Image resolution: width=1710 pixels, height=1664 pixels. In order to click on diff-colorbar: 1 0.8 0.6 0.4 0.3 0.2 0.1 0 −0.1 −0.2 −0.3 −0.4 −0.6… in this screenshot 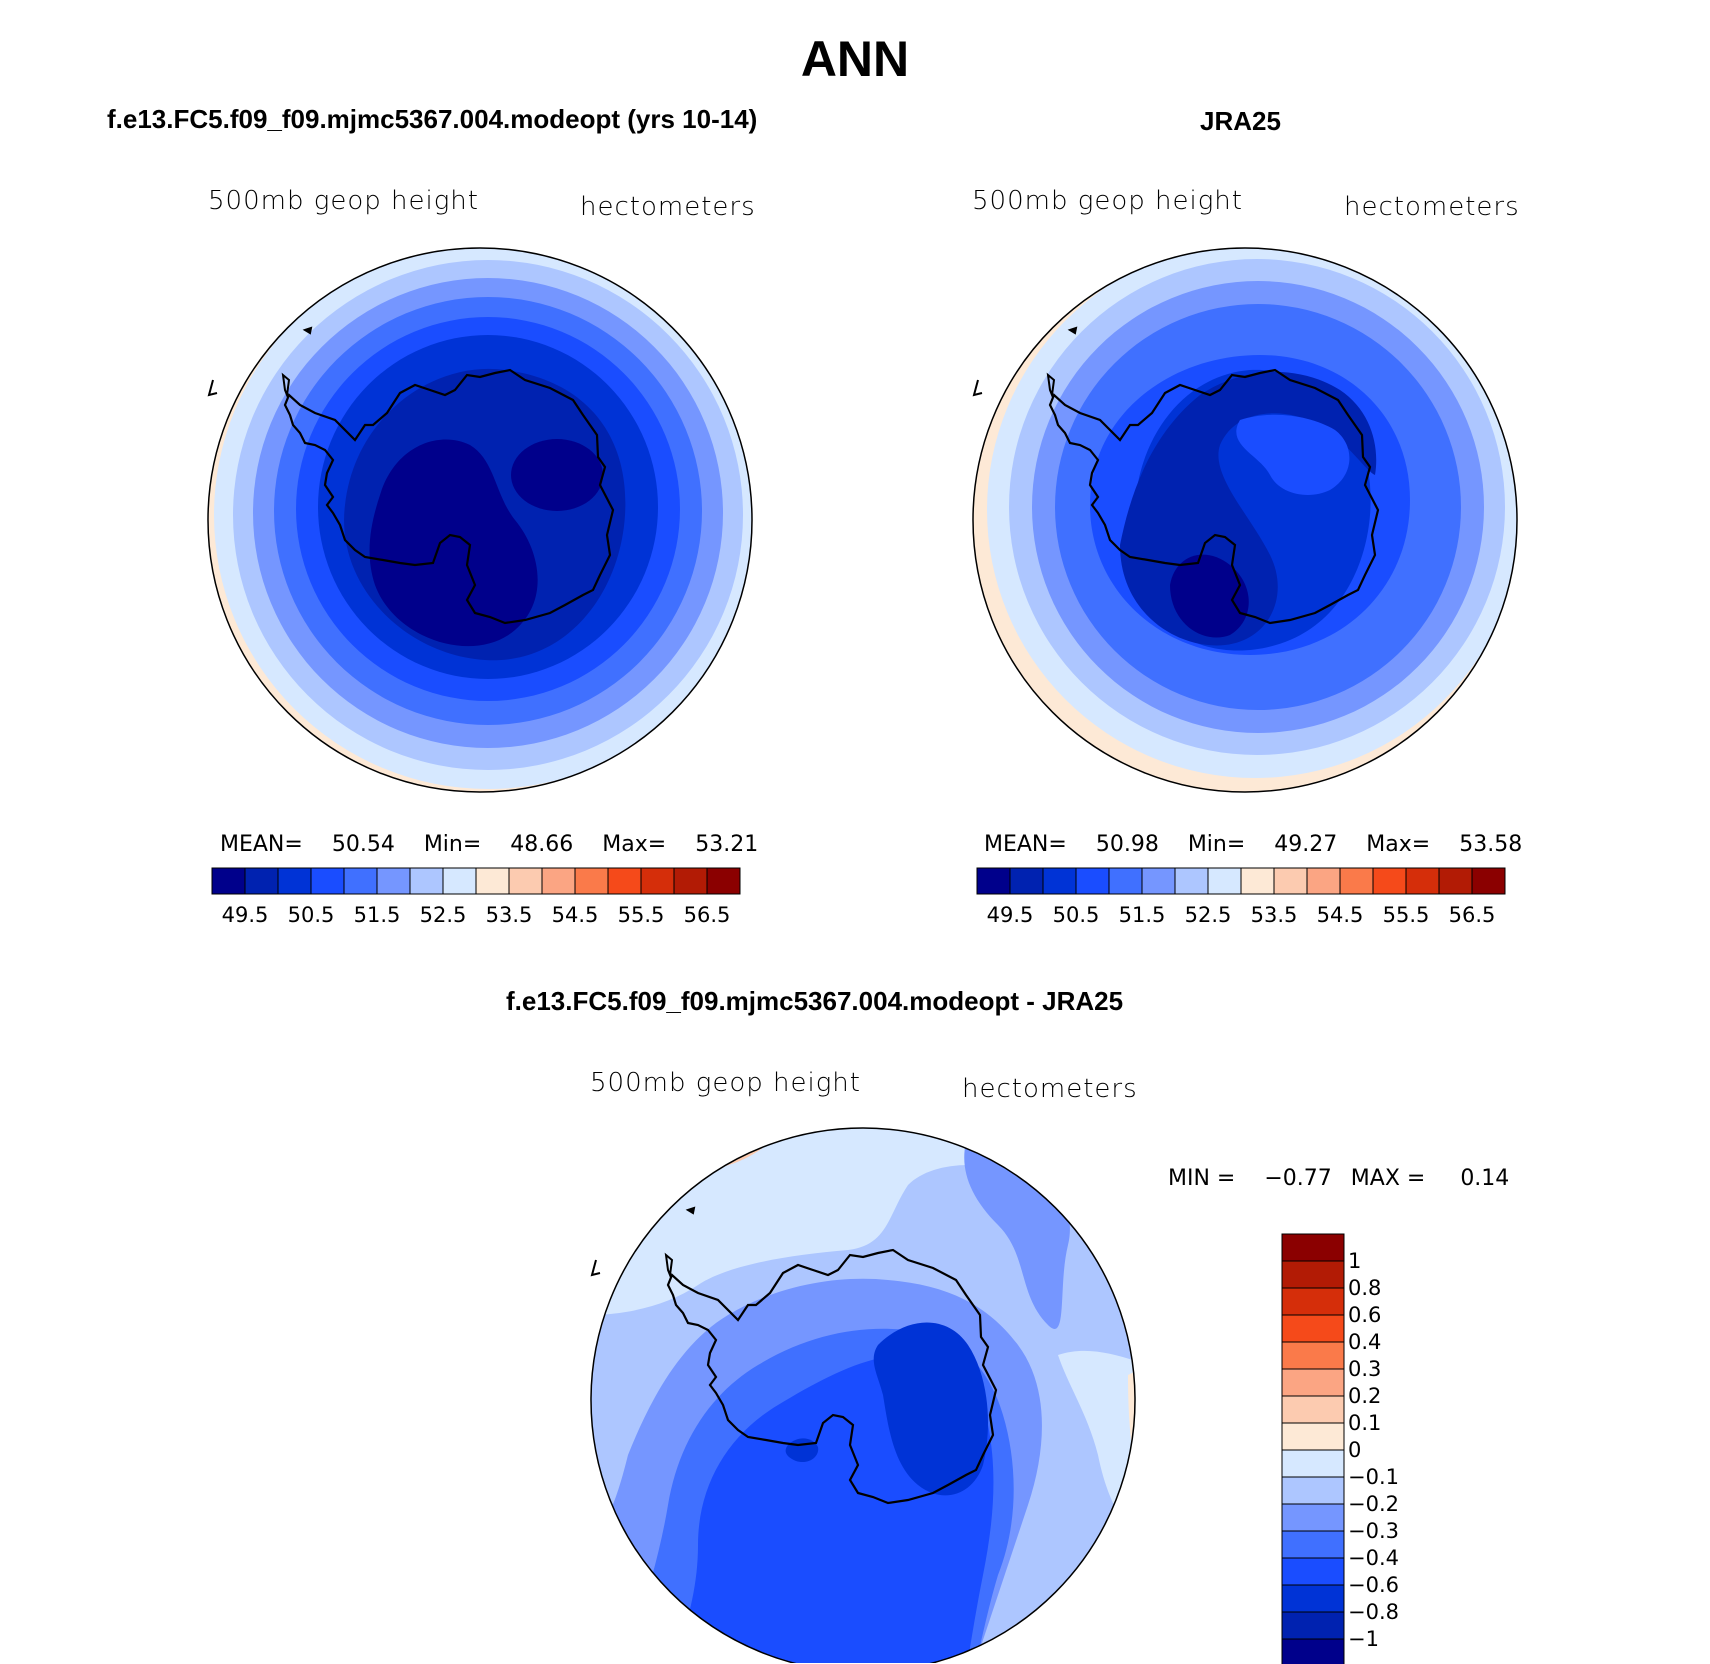, I will do `click(1340, 1448)`.